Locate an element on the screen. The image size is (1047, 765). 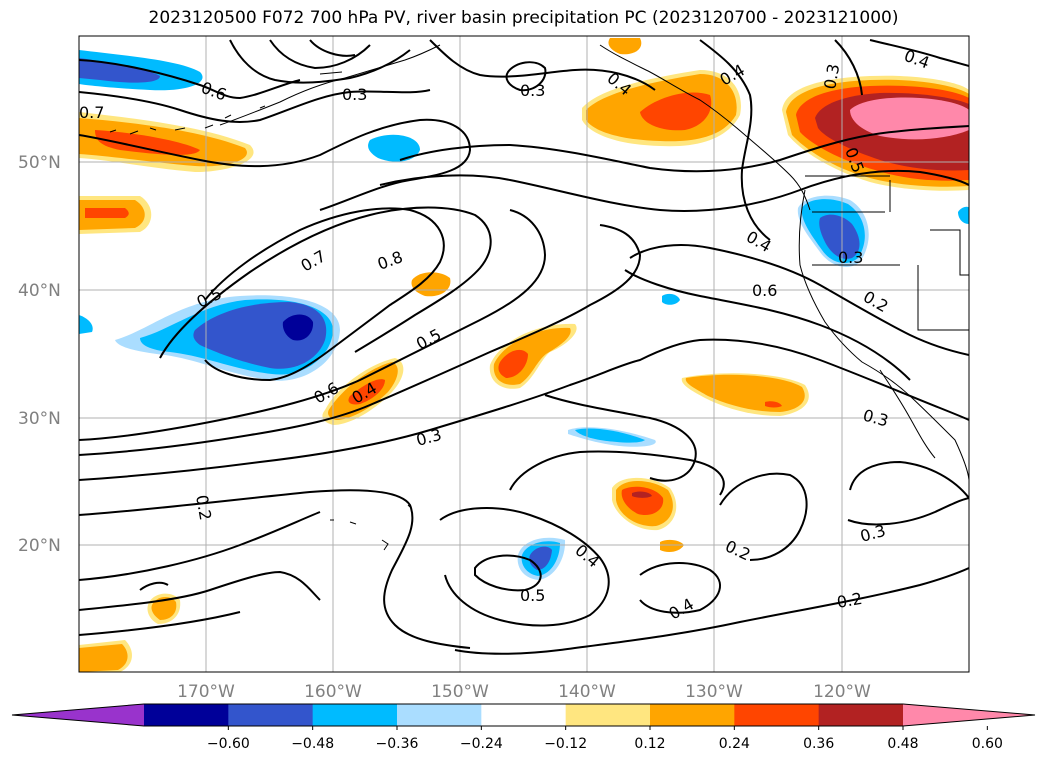
colorbar-tick-label: 0.12 is located at coordinates (649, 744).